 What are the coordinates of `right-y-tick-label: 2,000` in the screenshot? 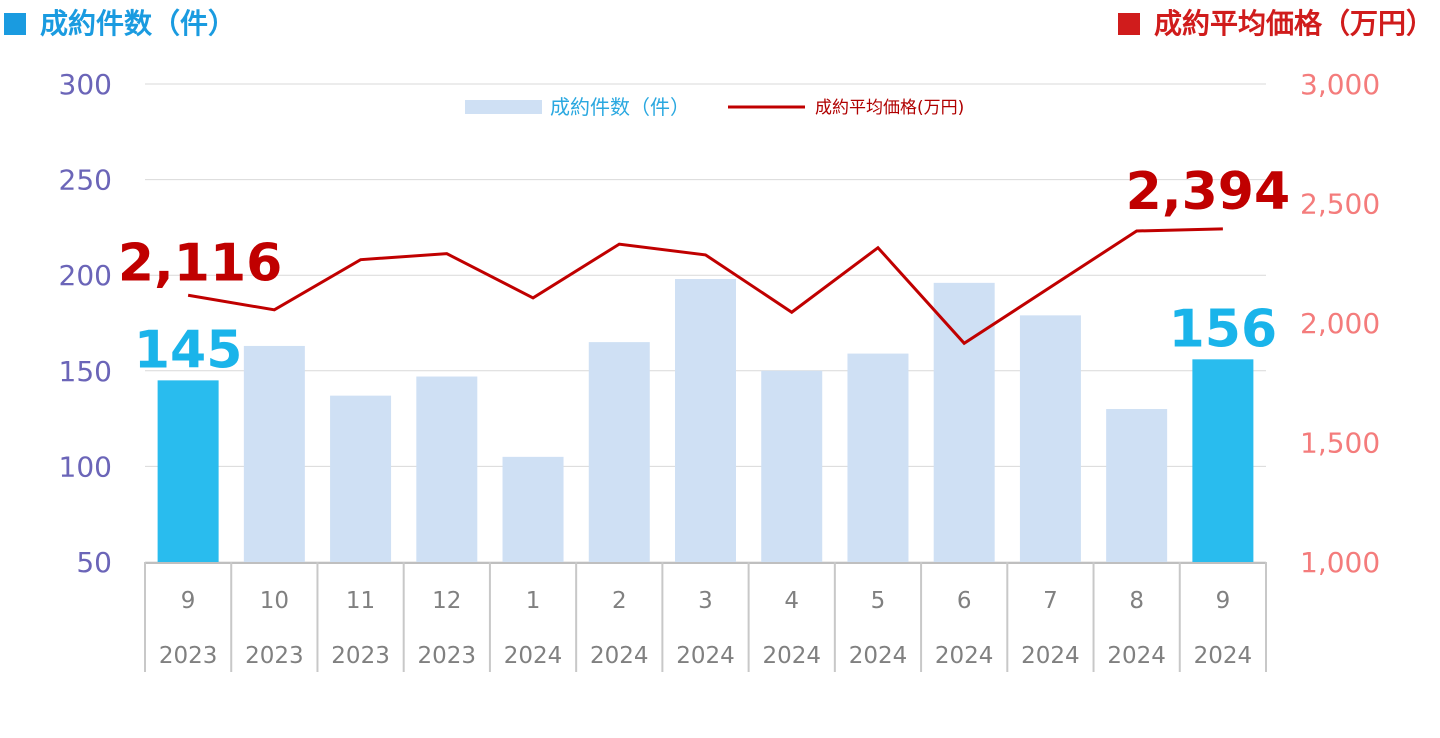 It's located at (1340, 323).